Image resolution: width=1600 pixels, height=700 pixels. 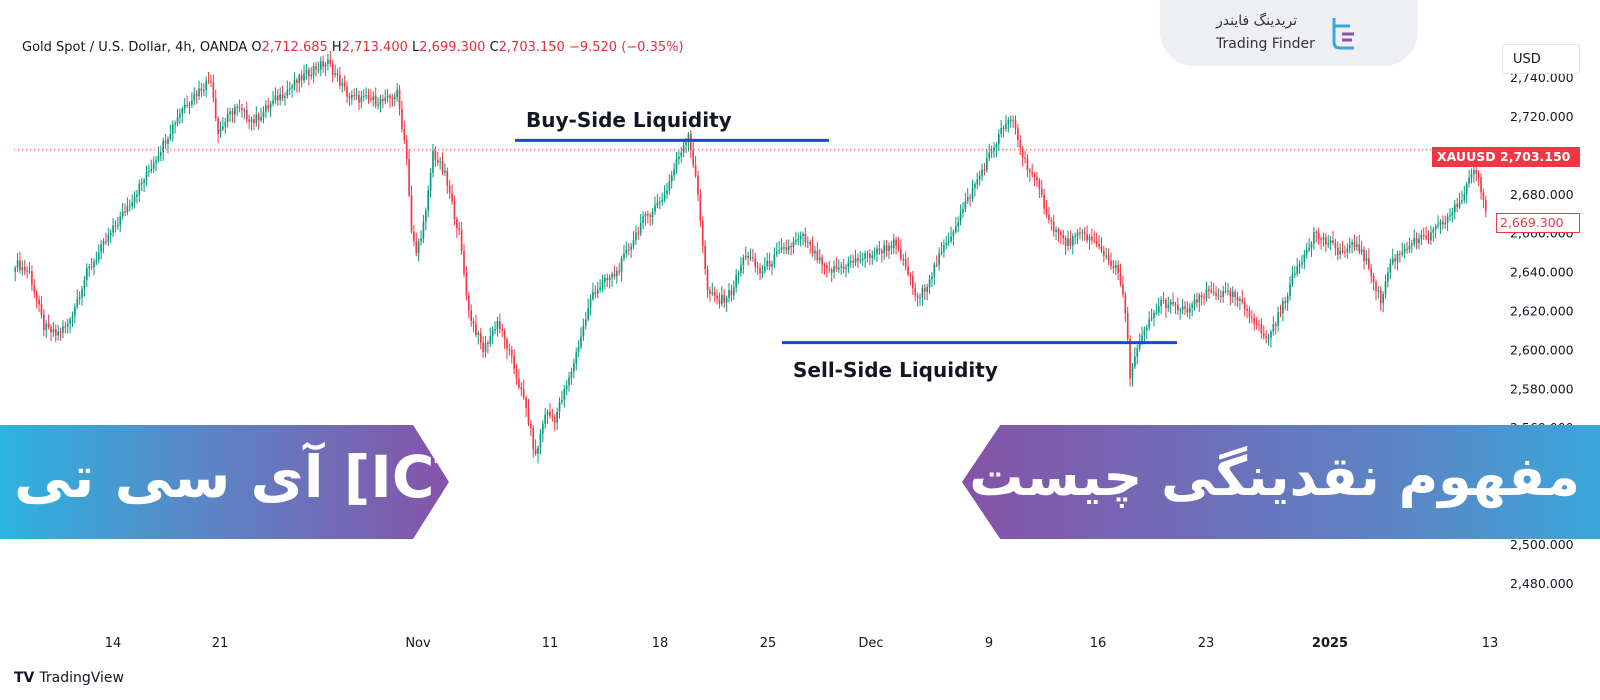 What do you see at coordinates (336, 47) in the screenshot?
I see `high-label: H` at bounding box center [336, 47].